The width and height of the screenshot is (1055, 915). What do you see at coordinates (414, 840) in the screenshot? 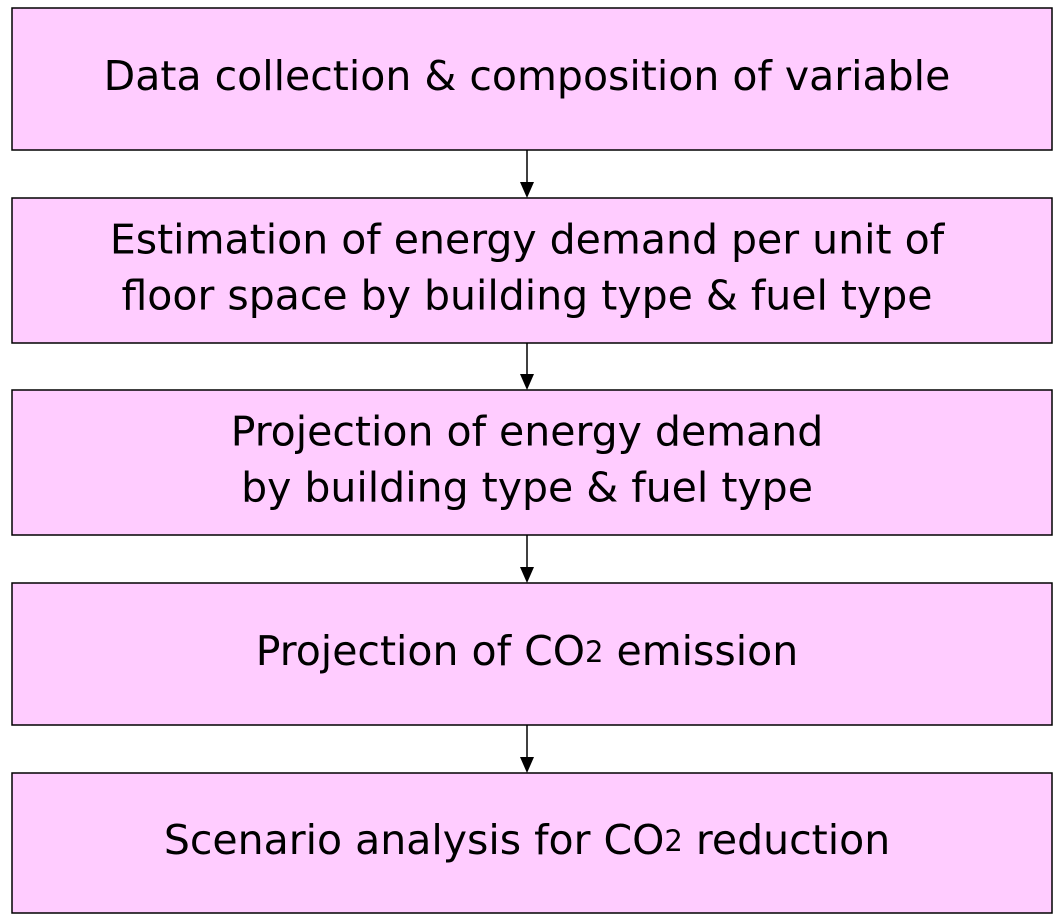
I see `label-run: Scenario analysis for CO` at bounding box center [414, 840].